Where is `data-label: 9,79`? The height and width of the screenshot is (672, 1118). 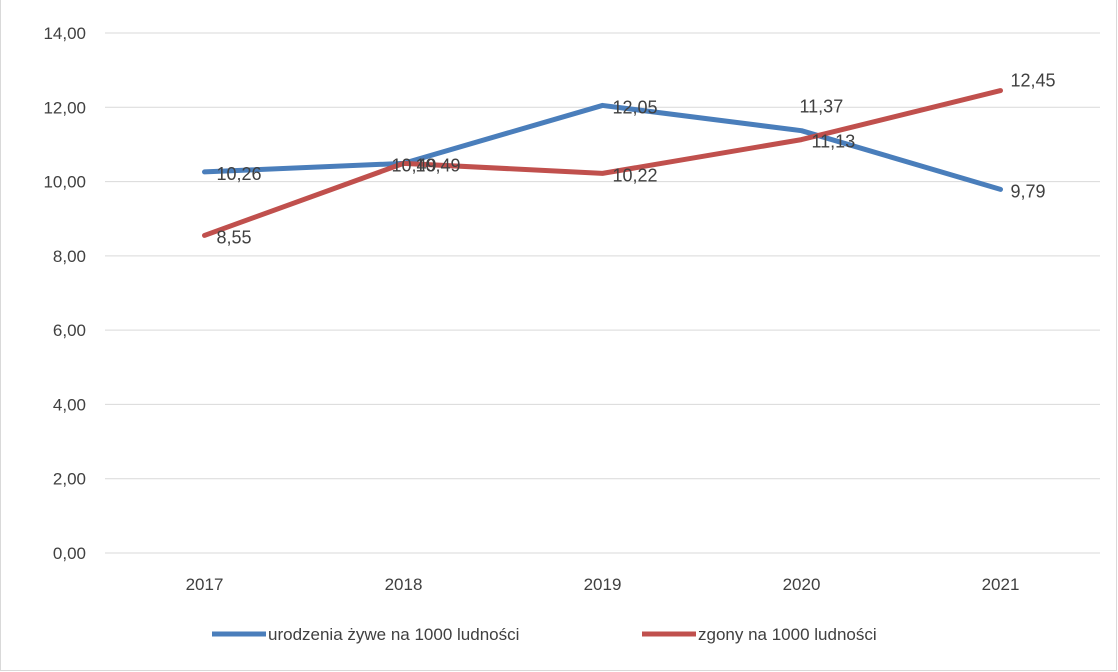
data-label: 9,79 is located at coordinates (1028, 191).